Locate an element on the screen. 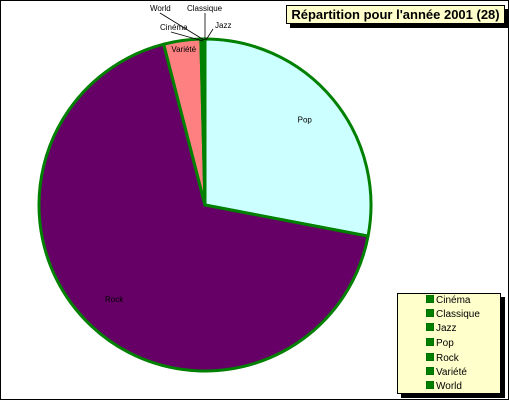 The height and width of the screenshot is (400, 509). slice-label-pop: Pop is located at coordinates (305, 119).